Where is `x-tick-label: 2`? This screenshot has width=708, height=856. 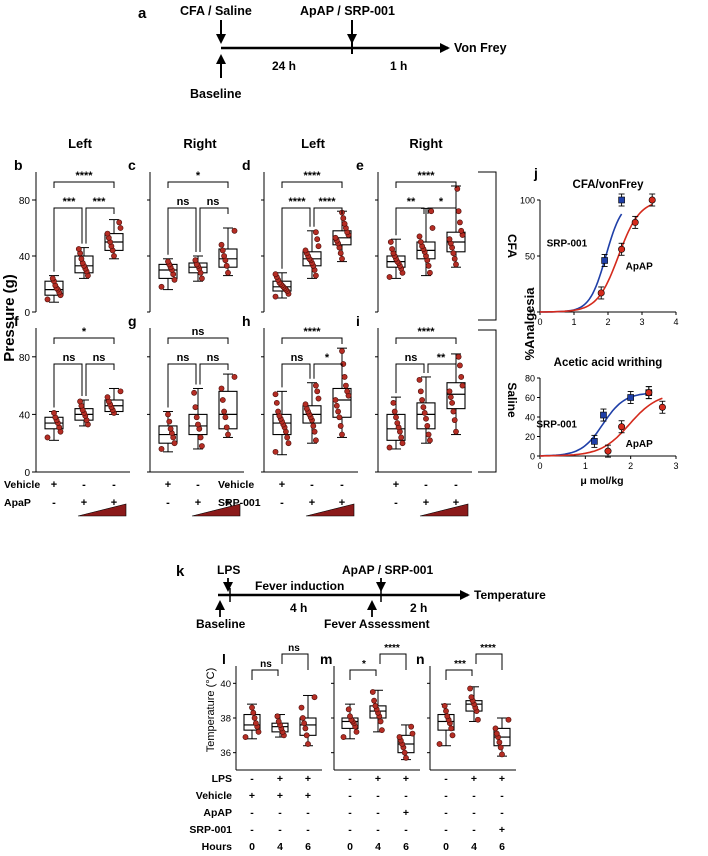
x-tick-label: 2 is located at coordinates (630, 466).